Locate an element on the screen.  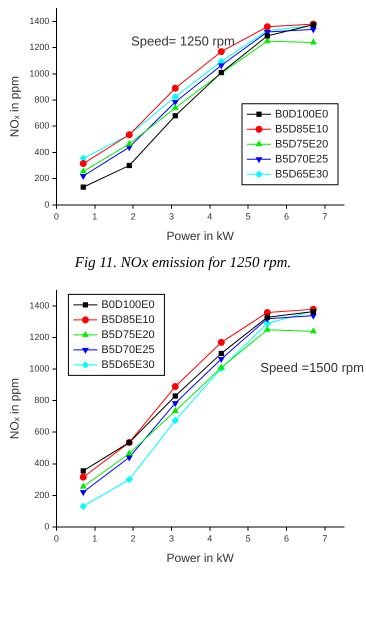
annotation: Speed =1500 rpm is located at coordinates (312, 367).